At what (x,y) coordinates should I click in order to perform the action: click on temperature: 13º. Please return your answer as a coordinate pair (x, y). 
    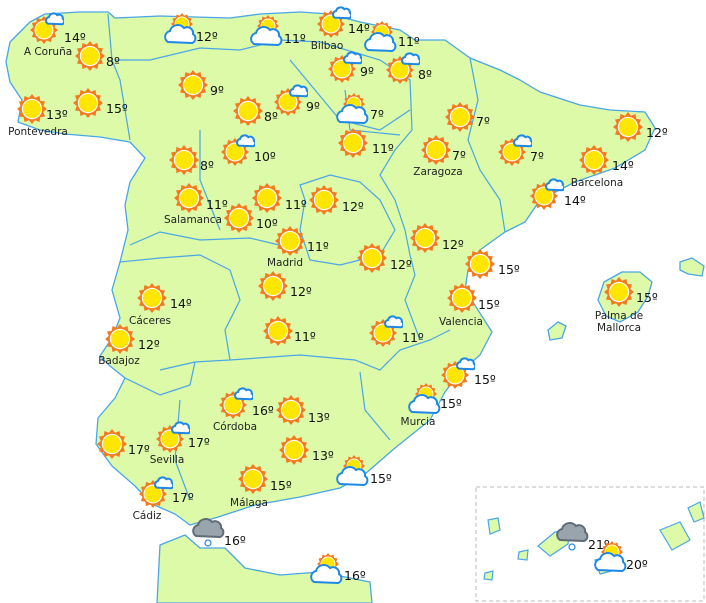
    Looking at the image, I should click on (319, 417).